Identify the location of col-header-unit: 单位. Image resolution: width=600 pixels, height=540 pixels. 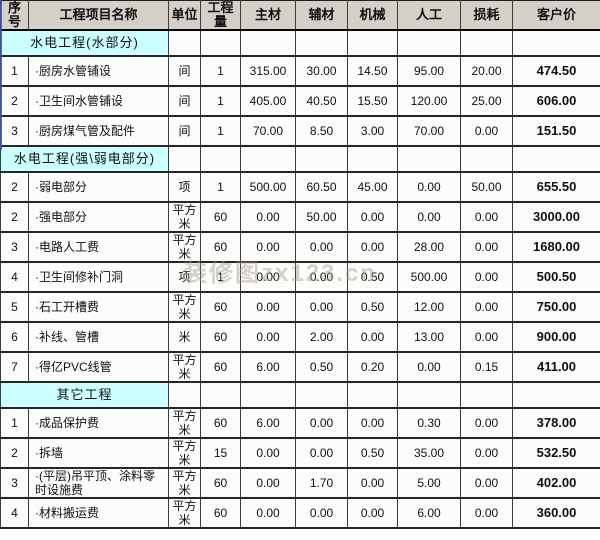
(184, 15).